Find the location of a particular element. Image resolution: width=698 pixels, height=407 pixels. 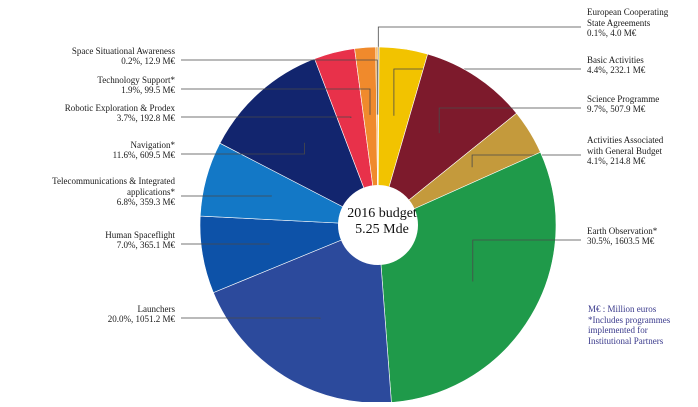

slice-label-line: 4.4%, 232.1 M€ is located at coordinates (616, 70).